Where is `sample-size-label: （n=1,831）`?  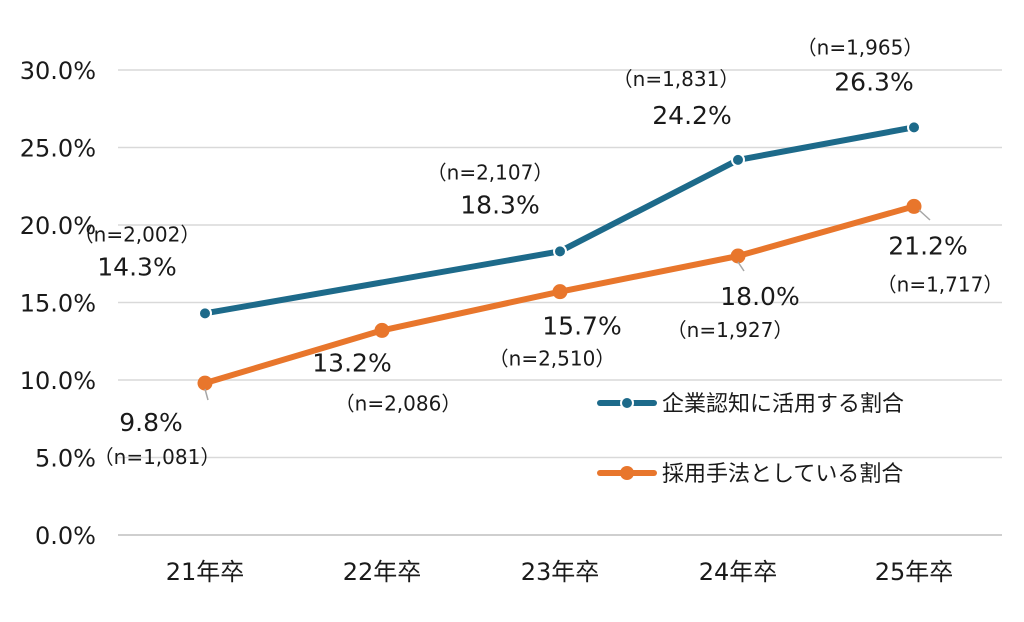
sample-size-label: （n=1,831） is located at coordinates (676, 79).